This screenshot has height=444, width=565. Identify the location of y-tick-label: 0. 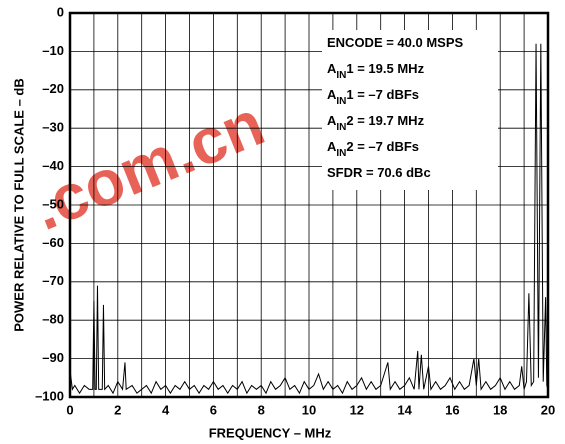
(60, 11).